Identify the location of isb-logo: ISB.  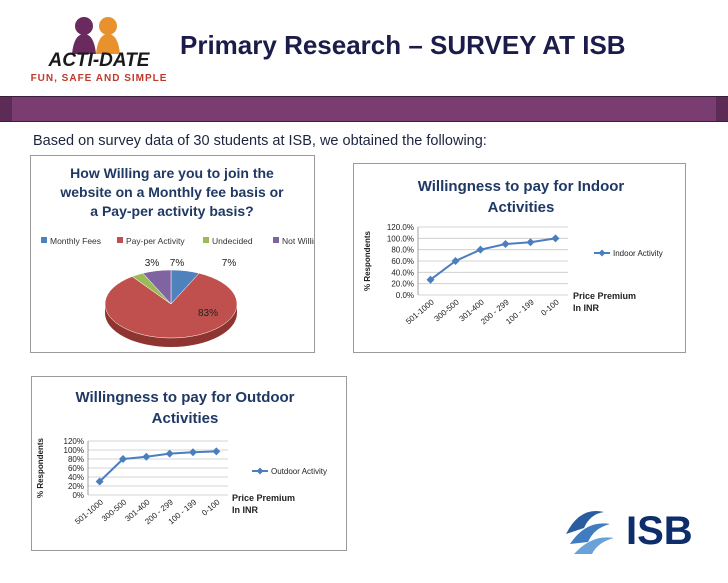
(629, 531).